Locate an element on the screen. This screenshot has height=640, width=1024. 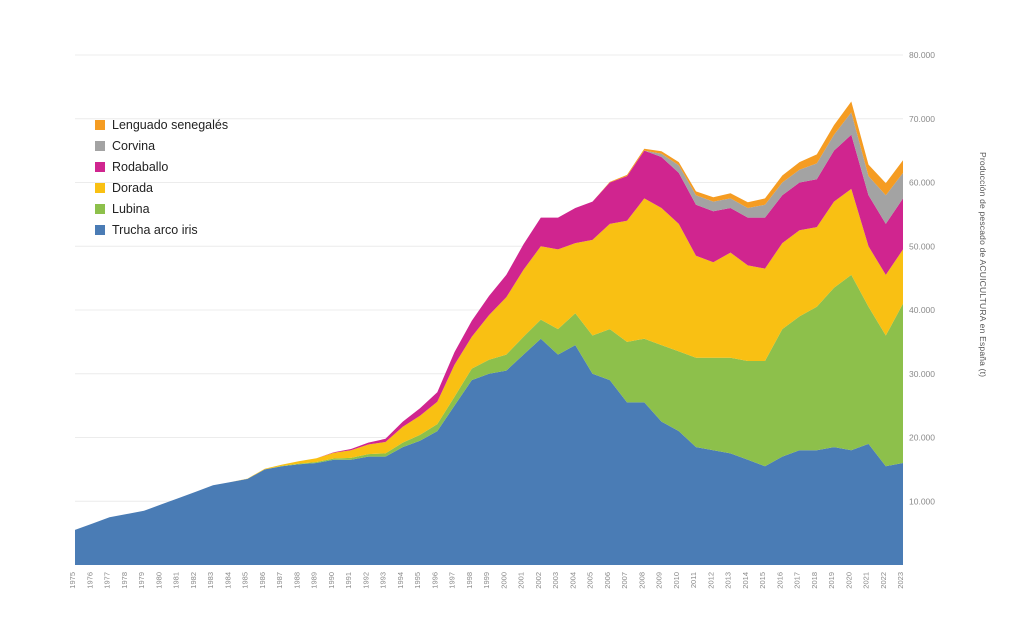
x-tick-label: 1979 is located at coordinates (141, 580).